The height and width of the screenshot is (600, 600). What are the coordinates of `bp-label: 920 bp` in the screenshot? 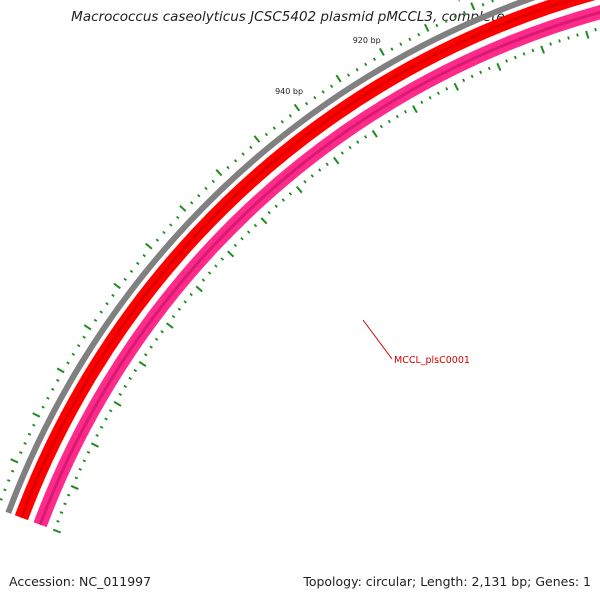 It's located at (367, 40).